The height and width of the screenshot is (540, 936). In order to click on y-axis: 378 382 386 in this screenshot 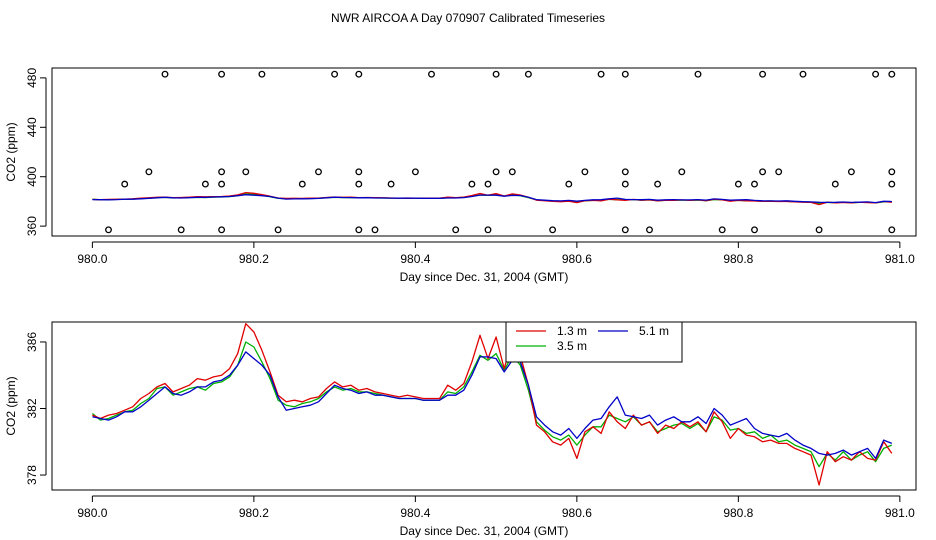, I will do `click(36, 408)`.